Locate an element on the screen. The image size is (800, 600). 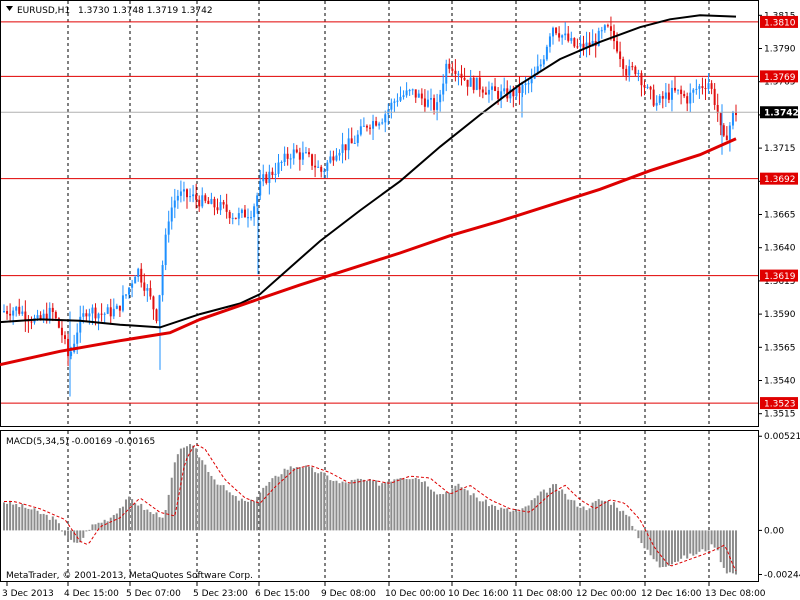
time-tick-label: 12 Dec 16:00 is located at coordinates (671, 594).